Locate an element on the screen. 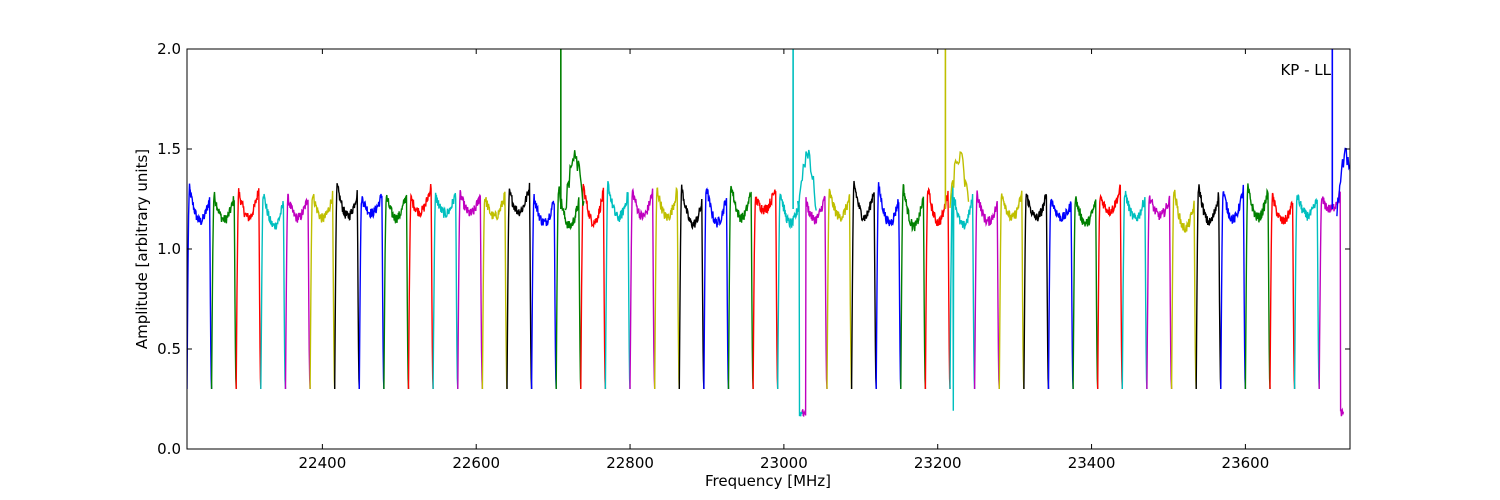  y-tick-label: 1.5 is located at coordinates (169, 149).